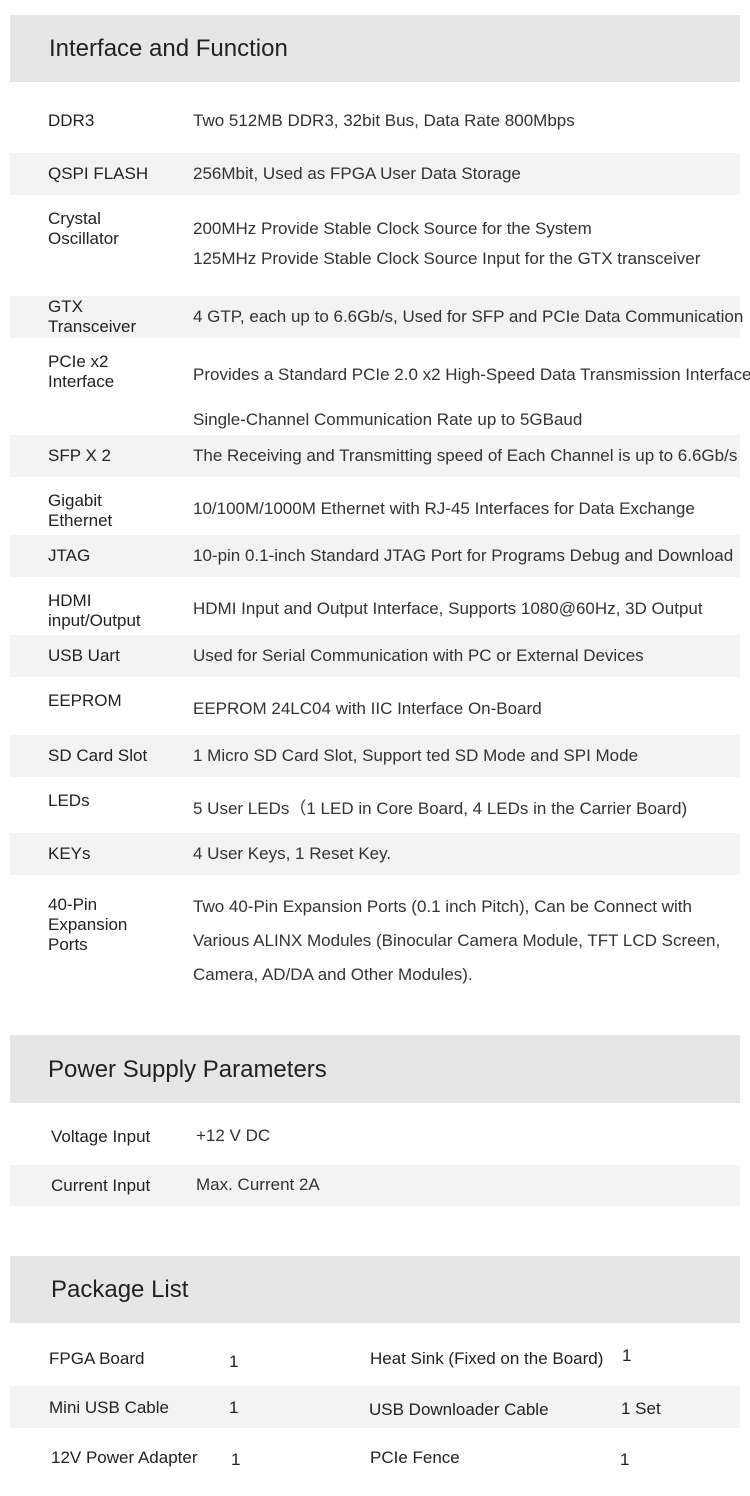 The image size is (750, 1496). Describe the element at coordinates (641, 1408) in the screenshot. I see `package-qty: 1 Set` at that location.